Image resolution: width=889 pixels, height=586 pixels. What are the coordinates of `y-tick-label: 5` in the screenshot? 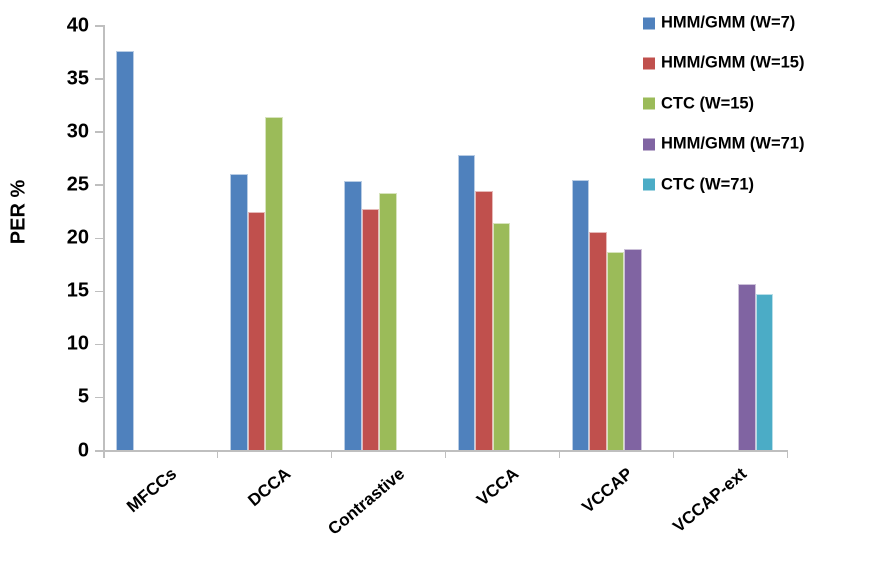 It's located at (83, 396).